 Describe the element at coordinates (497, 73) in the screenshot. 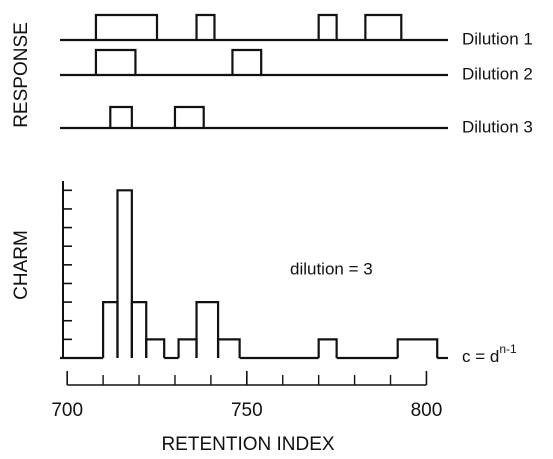

I see `legend-label: Dilution 2` at that location.